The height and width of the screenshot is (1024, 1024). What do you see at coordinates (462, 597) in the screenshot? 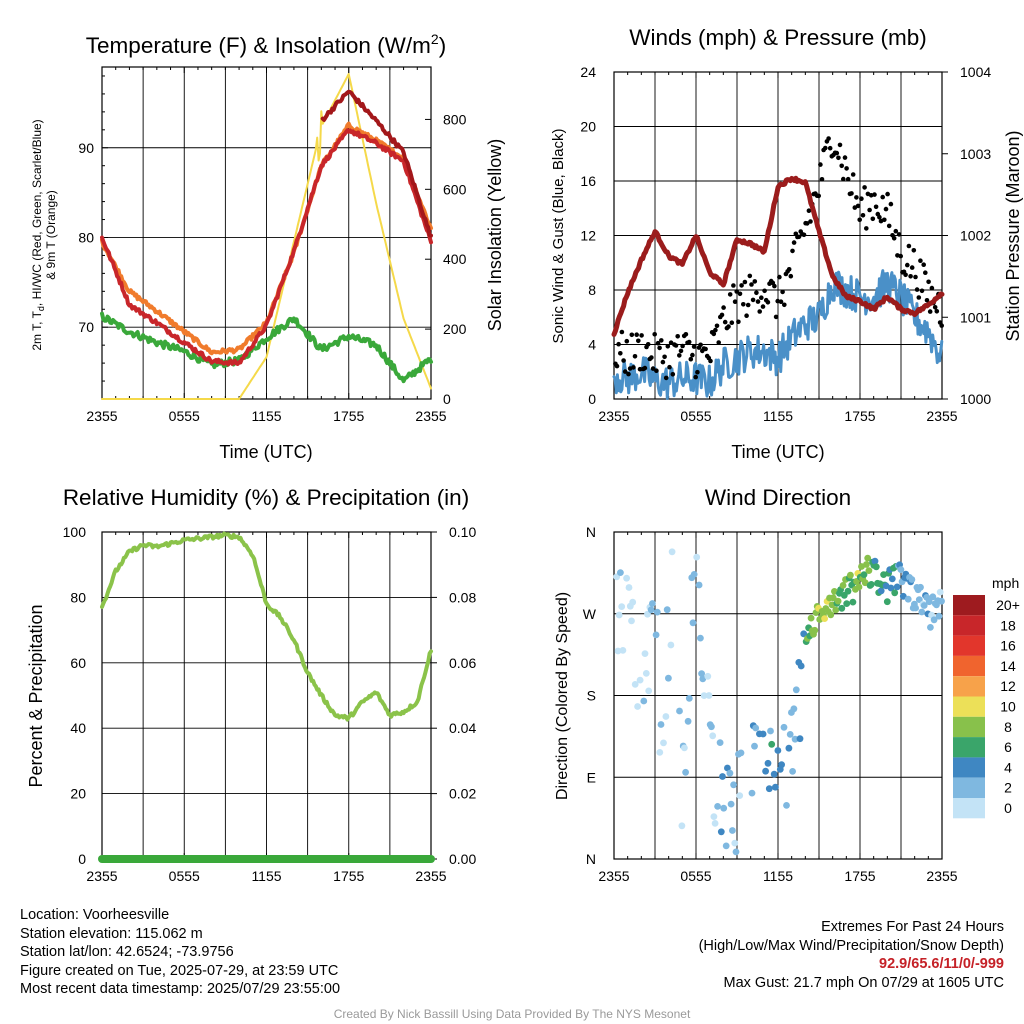
I see `humidity-y2tick-label: 0.08` at bounding box center [462, 597].